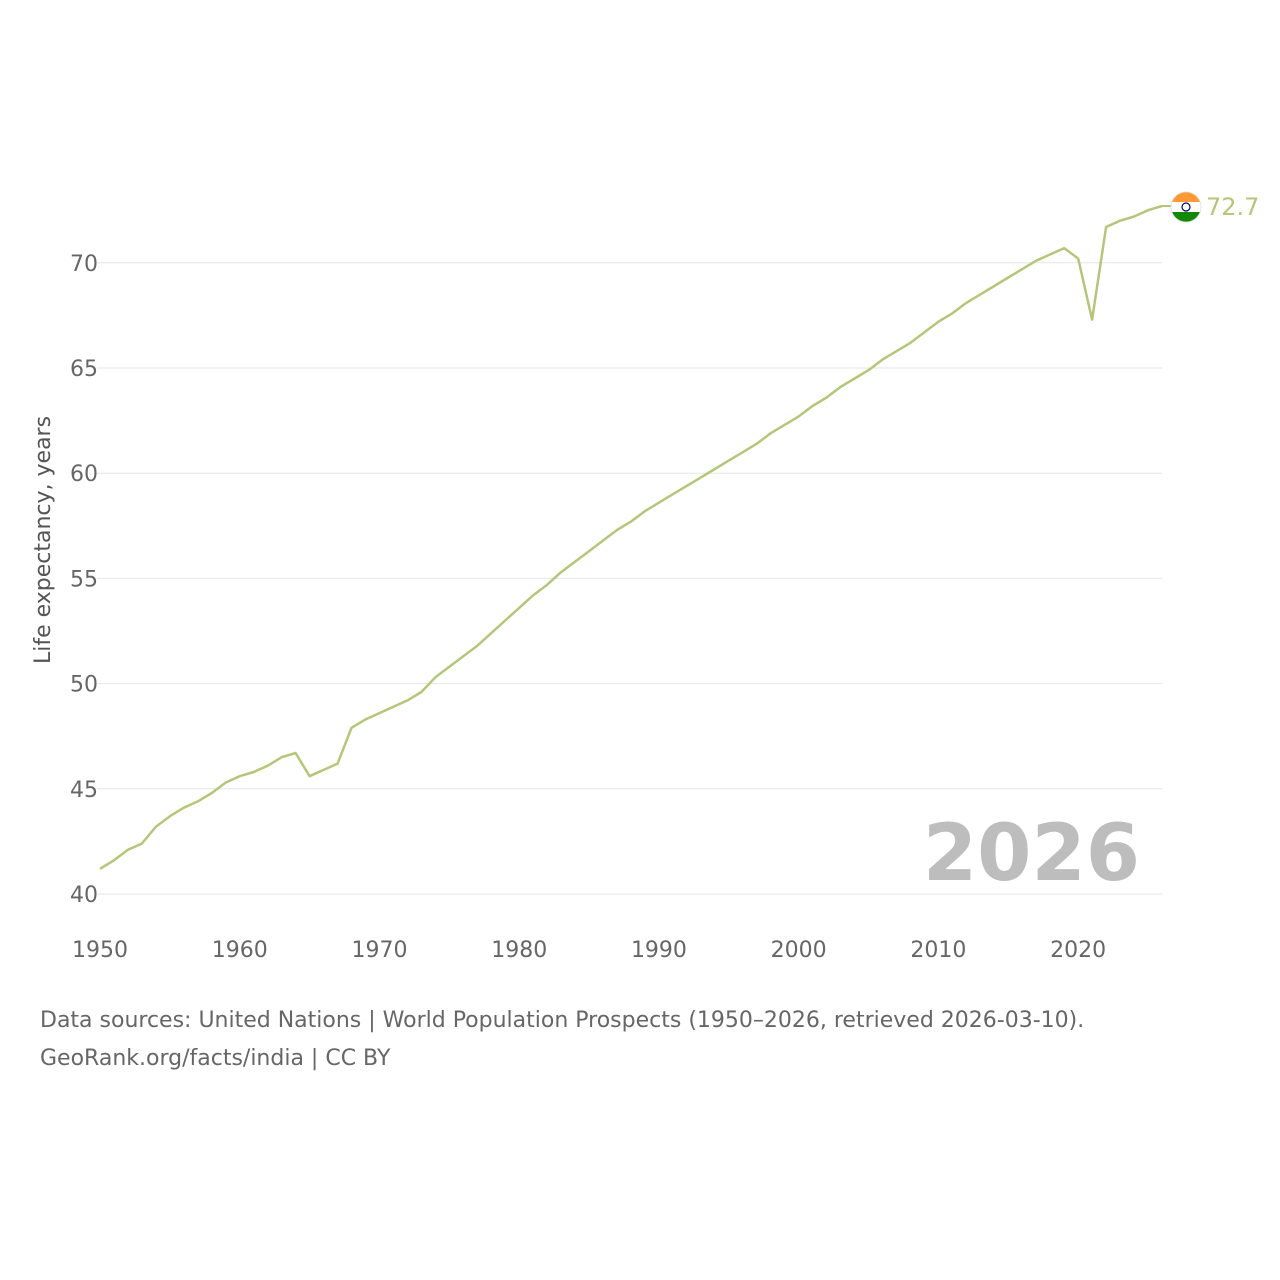 Image resolution: width=1280 pixels, height=1280 pixels. I want to click on chakra-icon, so click(1186, 207).